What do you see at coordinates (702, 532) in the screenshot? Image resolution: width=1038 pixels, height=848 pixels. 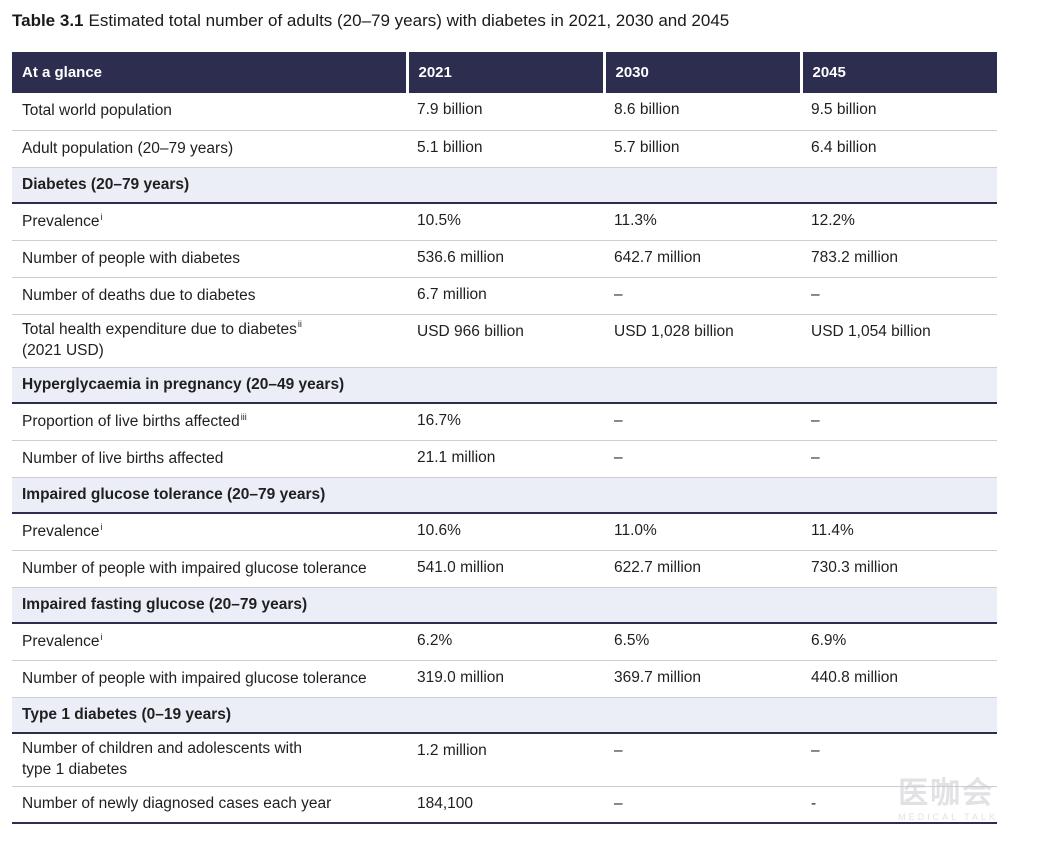 I see `value-cell-2030: 11.0%` at bounding box center [702, 532].